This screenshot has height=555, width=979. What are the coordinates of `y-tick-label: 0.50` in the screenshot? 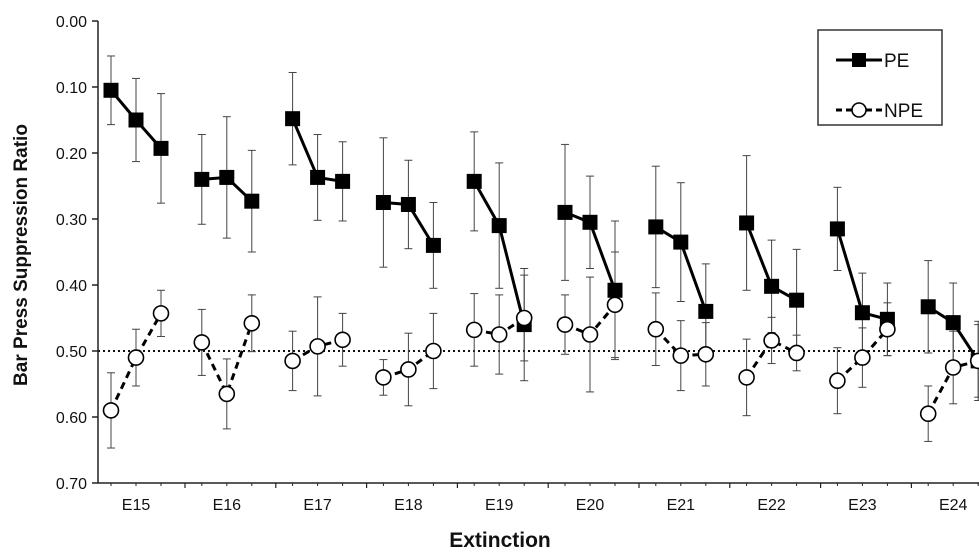 It's located at (71, 352).